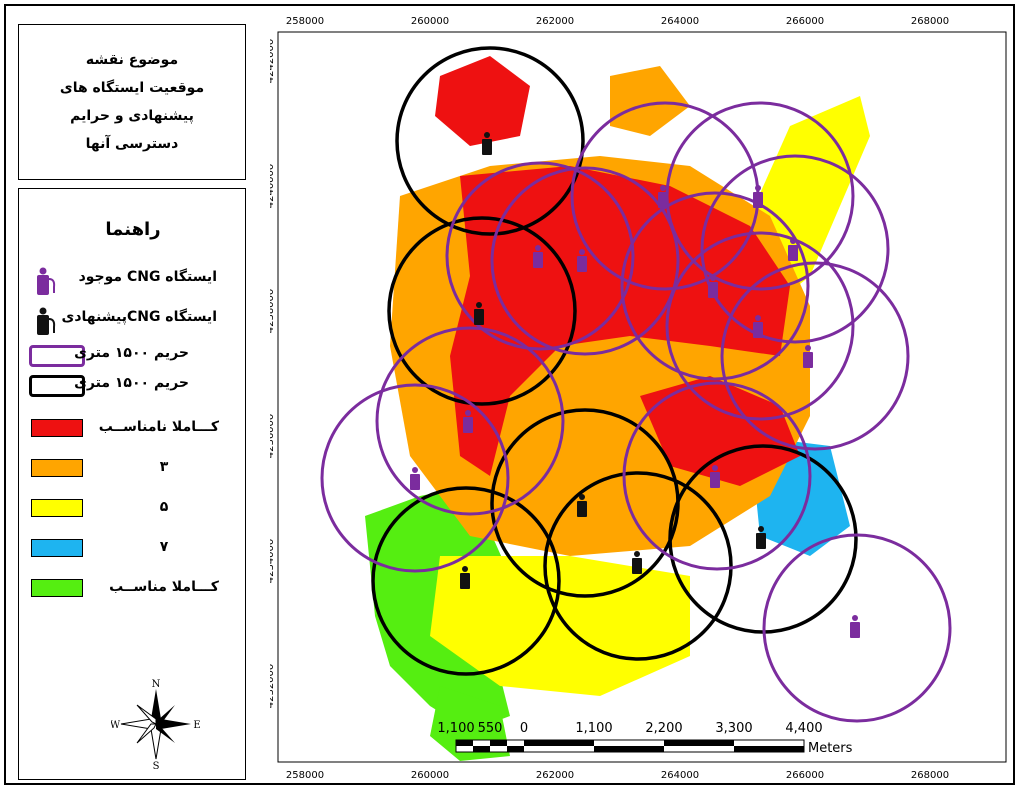 Image resolution: width=1019 pixels, height=789 pixels. I want to click on class-3-swatch, so click(57, 468).